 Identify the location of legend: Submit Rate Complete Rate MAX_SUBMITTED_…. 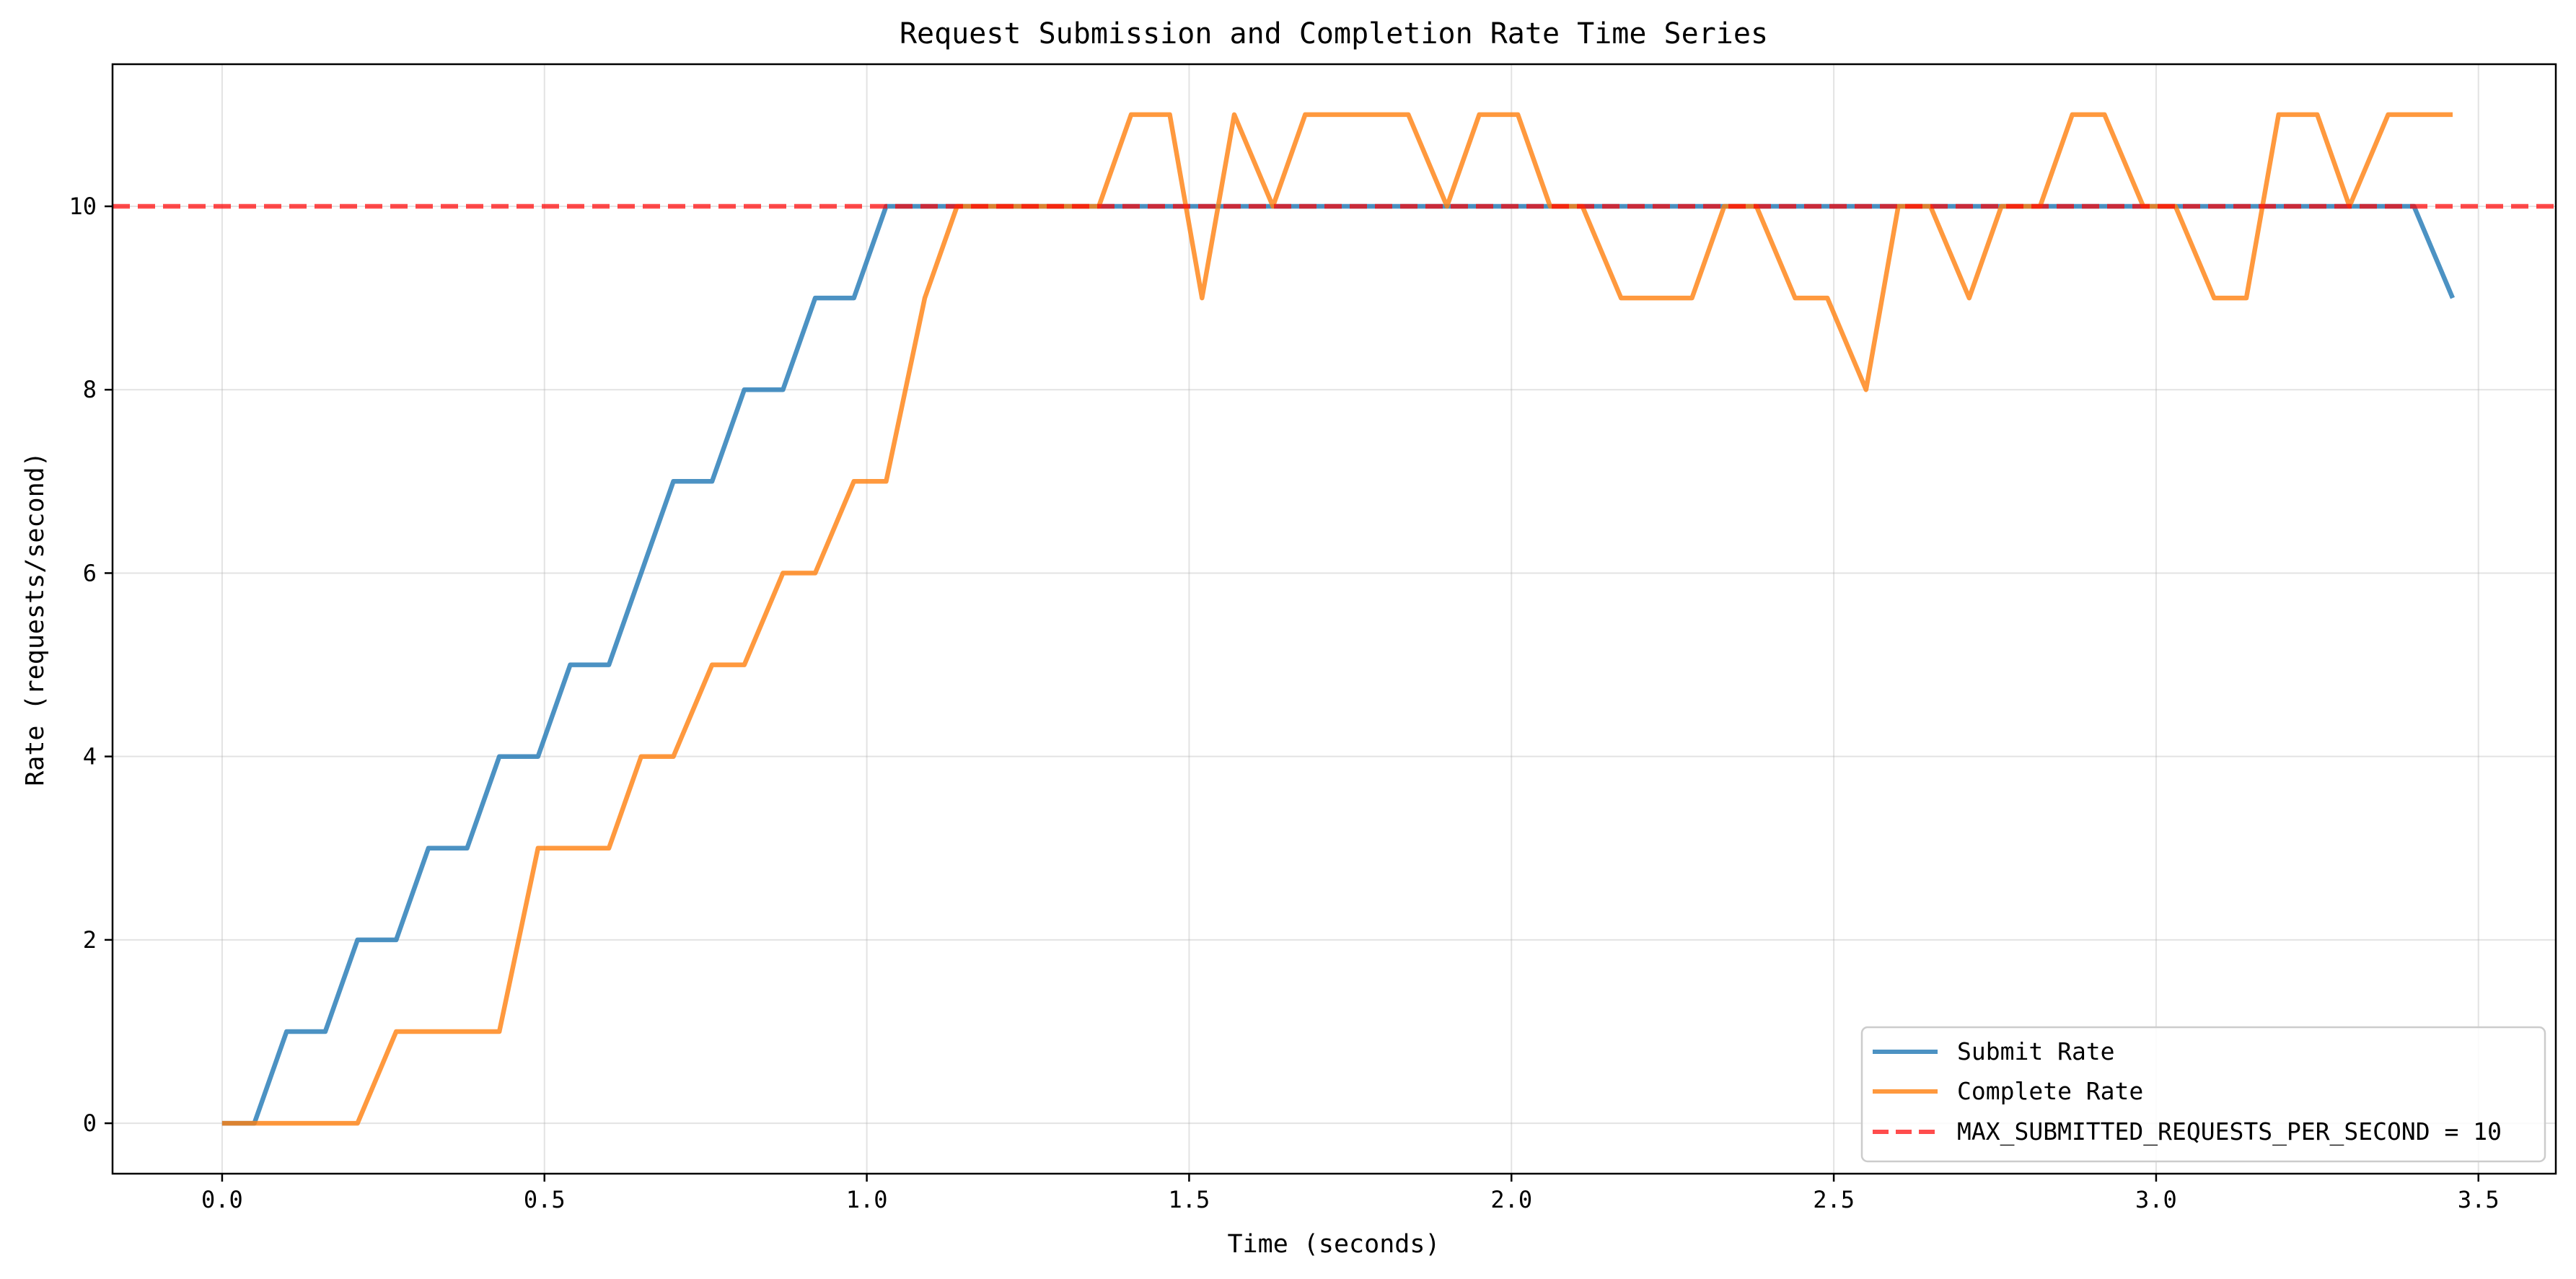
(2203, 1095).